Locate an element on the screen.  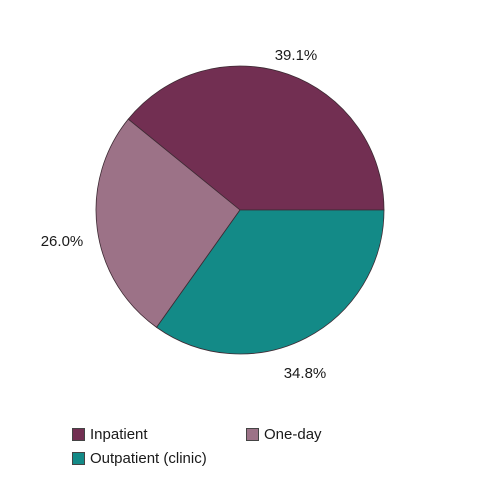
data-label-outpatient-clinic: 34.8% is located at coordinates (305, 373).